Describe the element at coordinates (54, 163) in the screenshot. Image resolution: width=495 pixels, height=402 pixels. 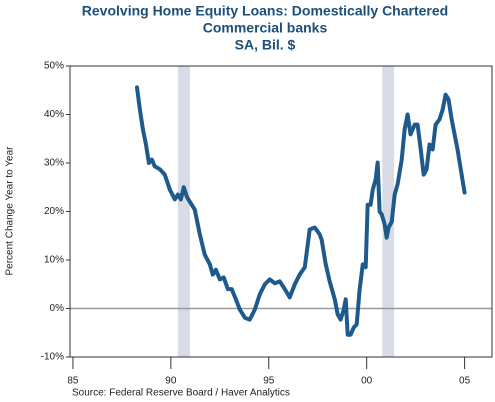
I see `y-tick-label: 30%` at that location.